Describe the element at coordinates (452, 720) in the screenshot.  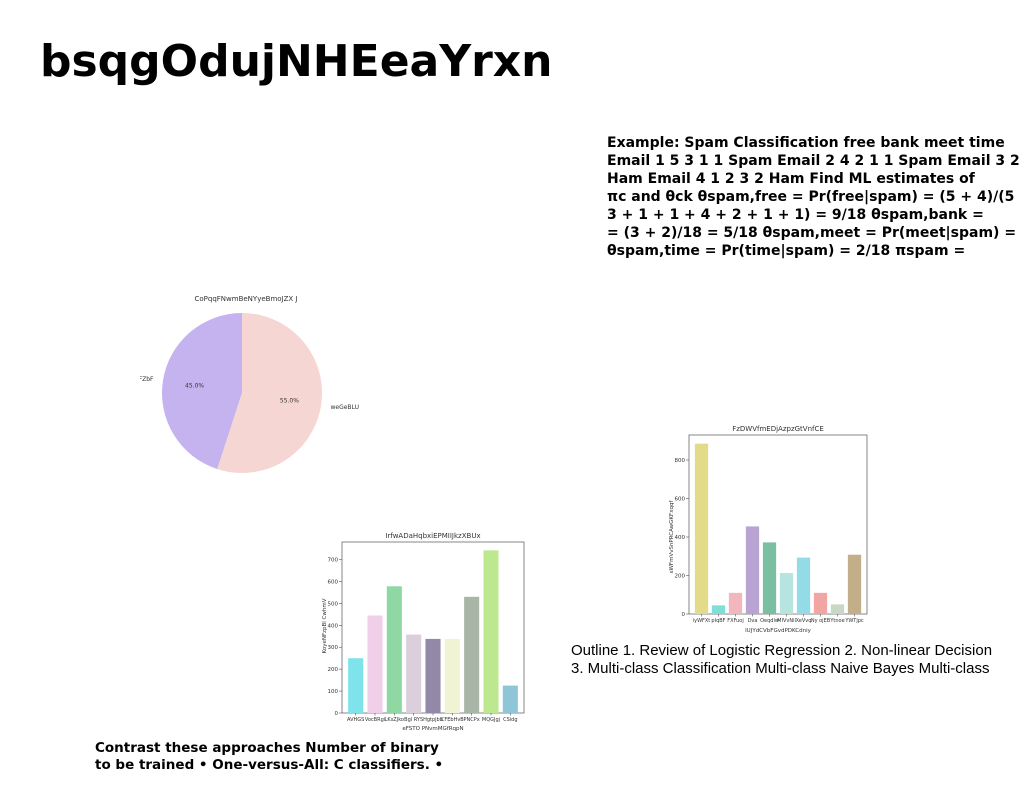
I see `bar-chart-1-xtick-label: CFEbHvB` at that location.